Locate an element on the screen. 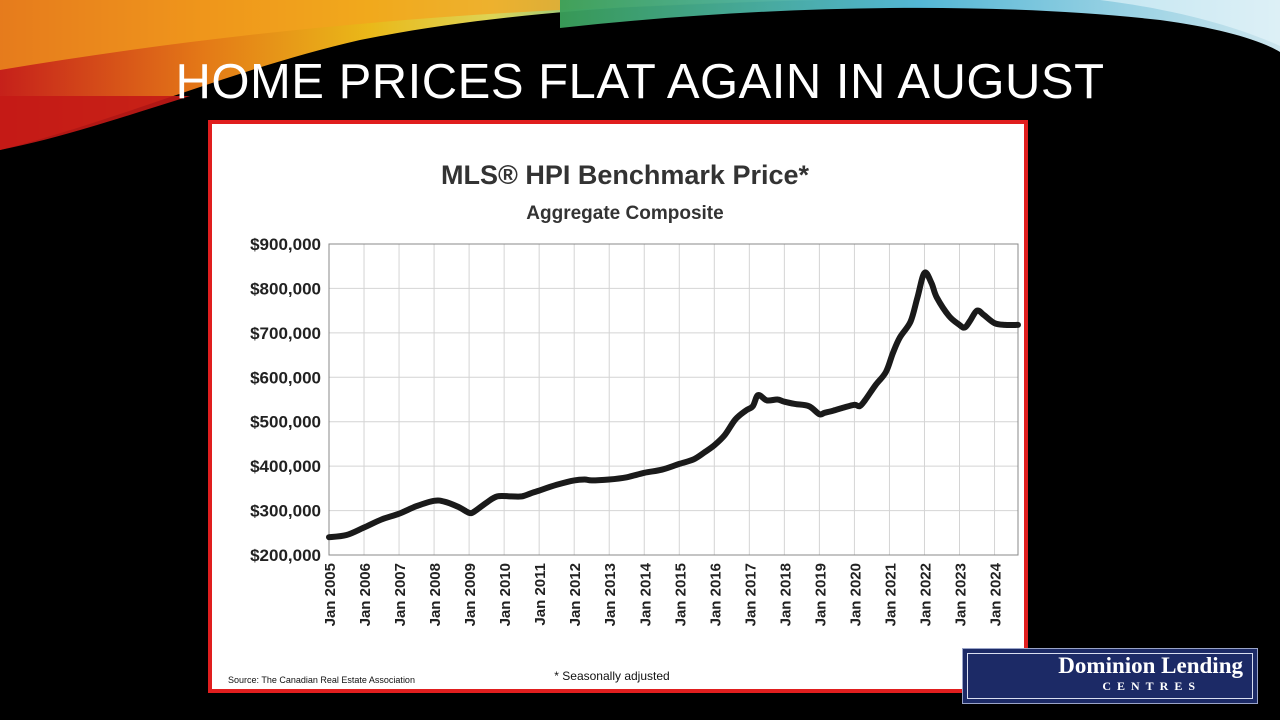 Image resolution: width=1280 pixels, height=720 pixels. x-tick-label: Jan 2019 is located at coordinates (820, 594).